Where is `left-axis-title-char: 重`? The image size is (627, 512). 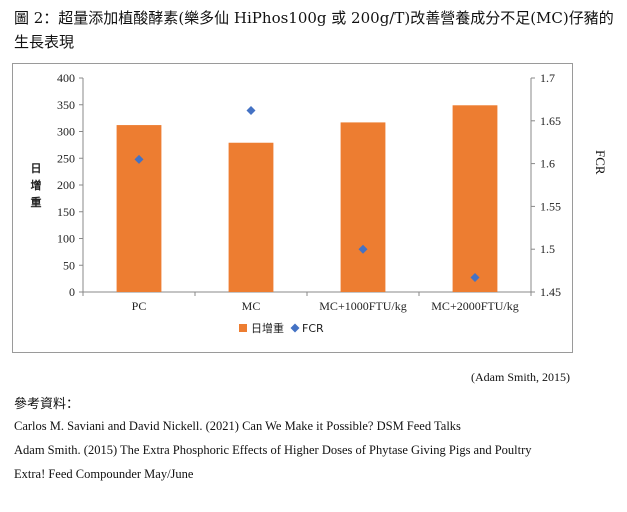 left-axis-title-char: 重 is located at coordinates (36, 202).